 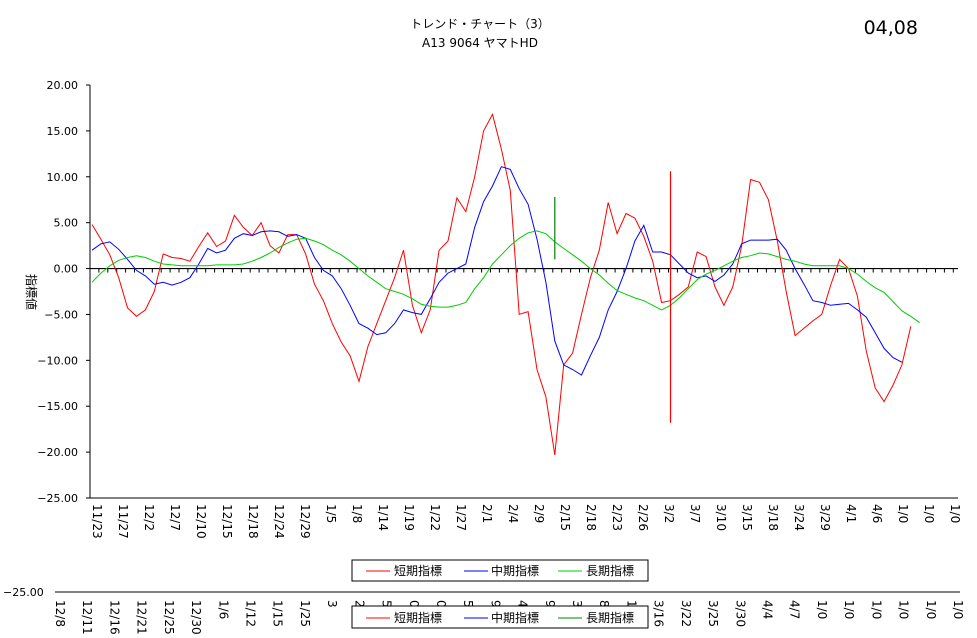 I want to click on ghost-x-tick-label: 3/25, so click(x=713, y=613).